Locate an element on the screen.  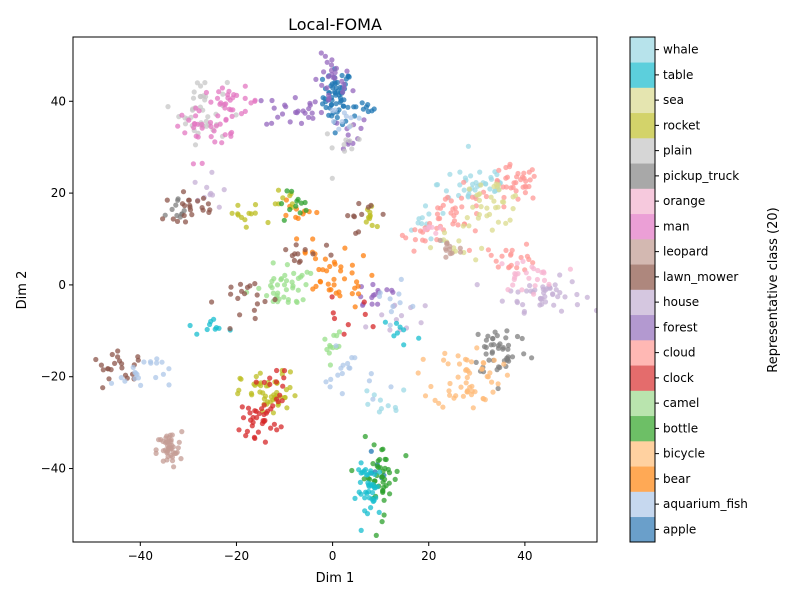
colorbar-label-apple: apple is located at coordinates (679, 529).